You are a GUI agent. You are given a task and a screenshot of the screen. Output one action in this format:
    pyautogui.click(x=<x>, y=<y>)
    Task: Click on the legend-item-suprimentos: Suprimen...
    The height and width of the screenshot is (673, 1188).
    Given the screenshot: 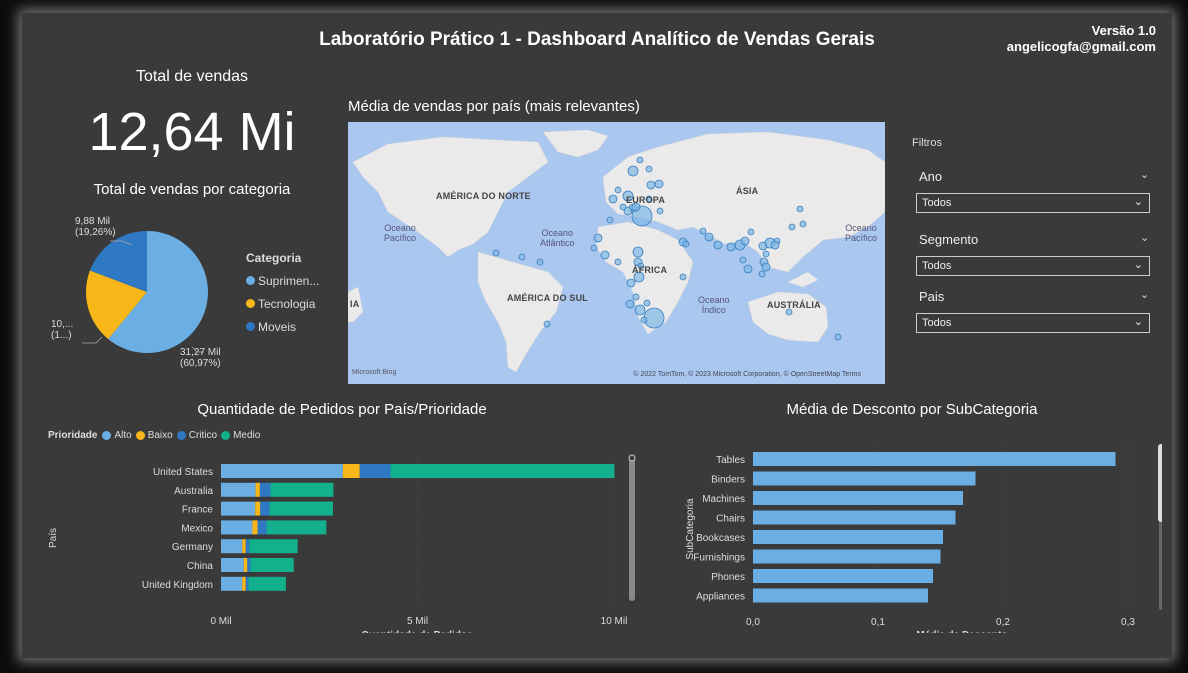 What is the action you would take?
    pyautogui.click(x=282, y=280)
    